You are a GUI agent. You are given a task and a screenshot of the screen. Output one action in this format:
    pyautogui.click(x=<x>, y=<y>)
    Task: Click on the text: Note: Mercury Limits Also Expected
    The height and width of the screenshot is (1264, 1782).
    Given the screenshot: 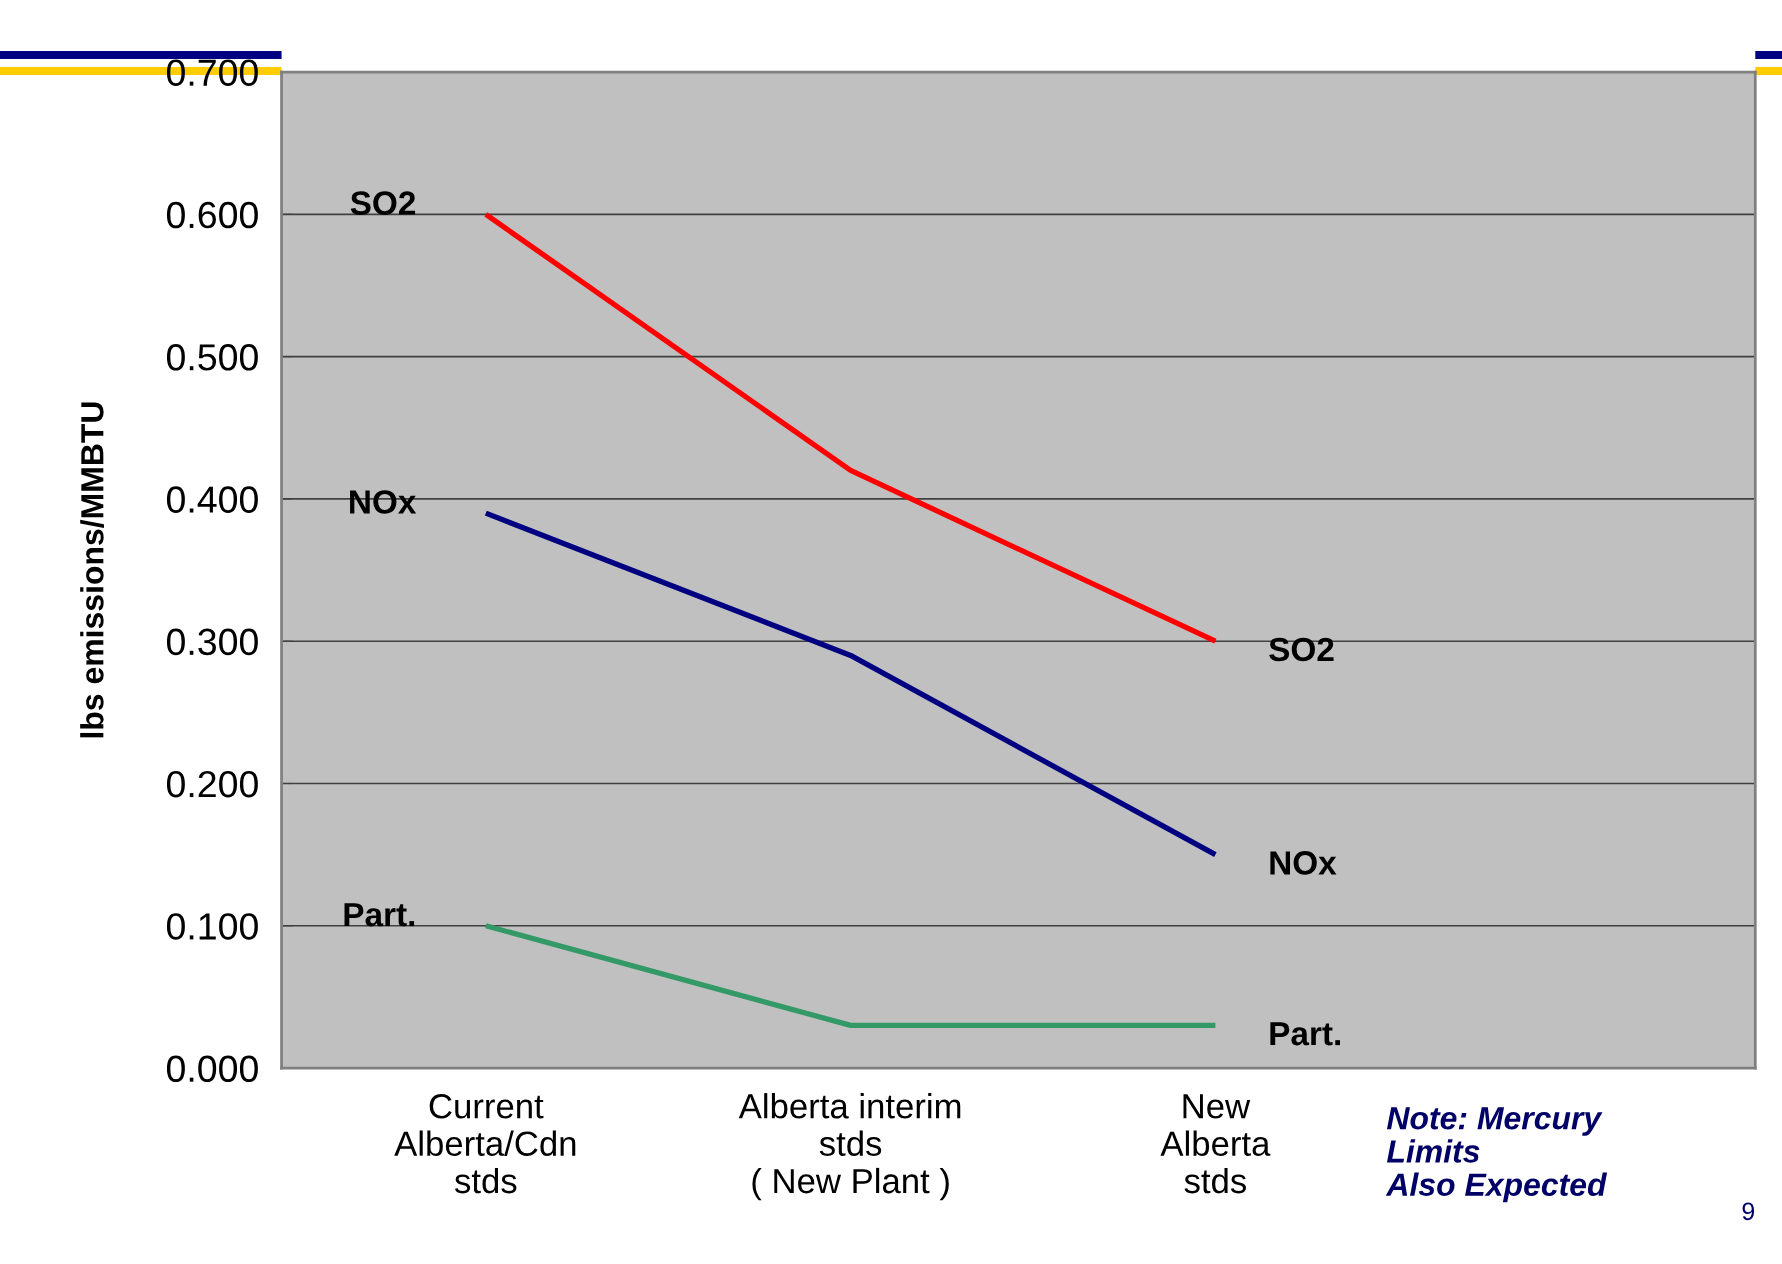 What is the action you would take?
    pyautogui.click(x=1496, y=1155)
    